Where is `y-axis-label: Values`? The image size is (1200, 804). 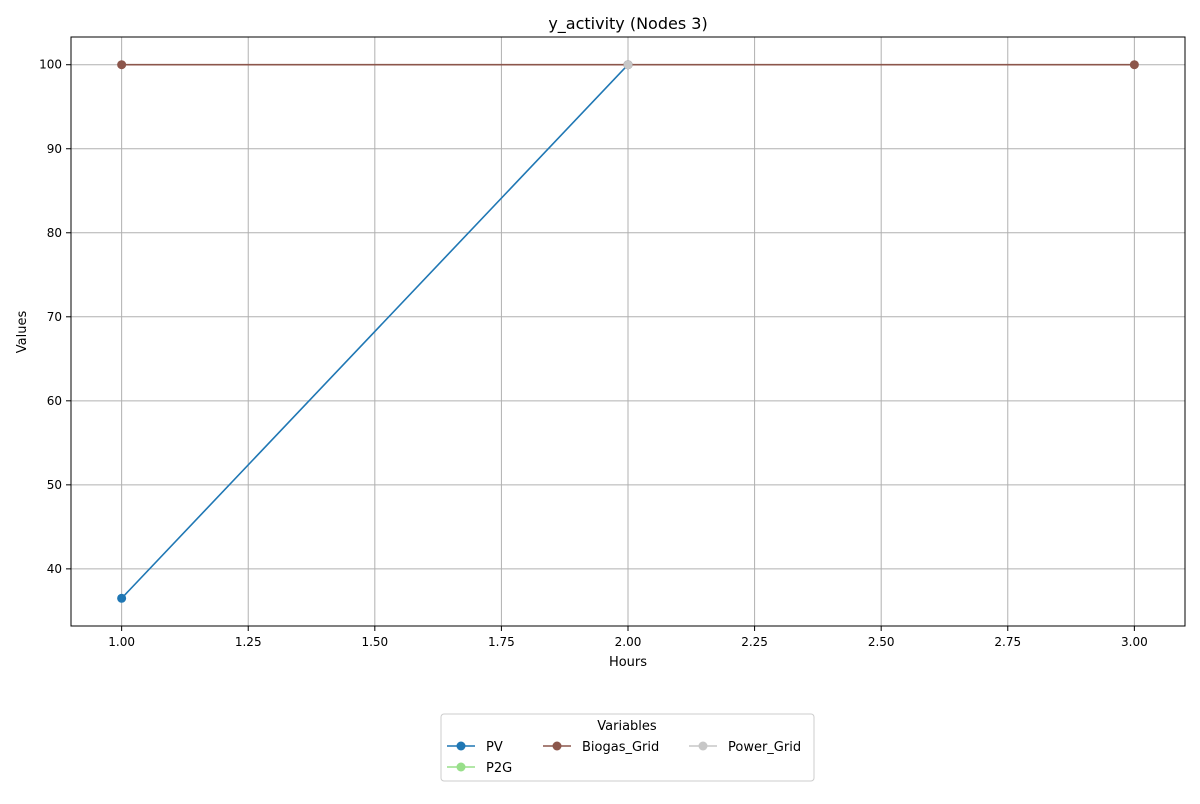
y-axis-label: Values is located at coordinates (22, 332).